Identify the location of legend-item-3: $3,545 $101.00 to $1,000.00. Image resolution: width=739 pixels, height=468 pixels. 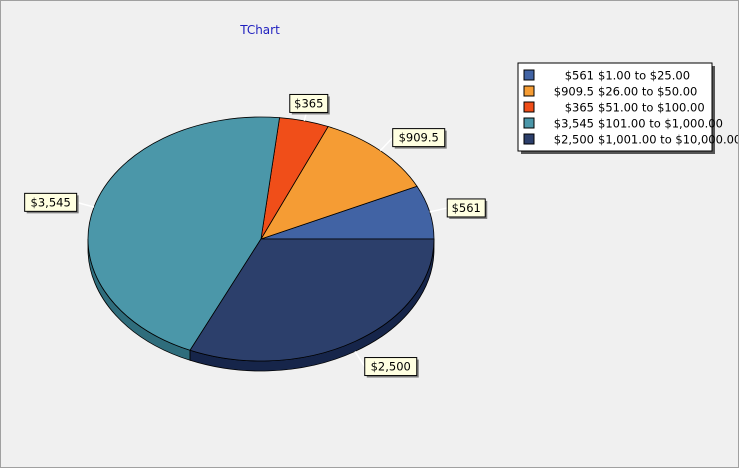
(623, 124).